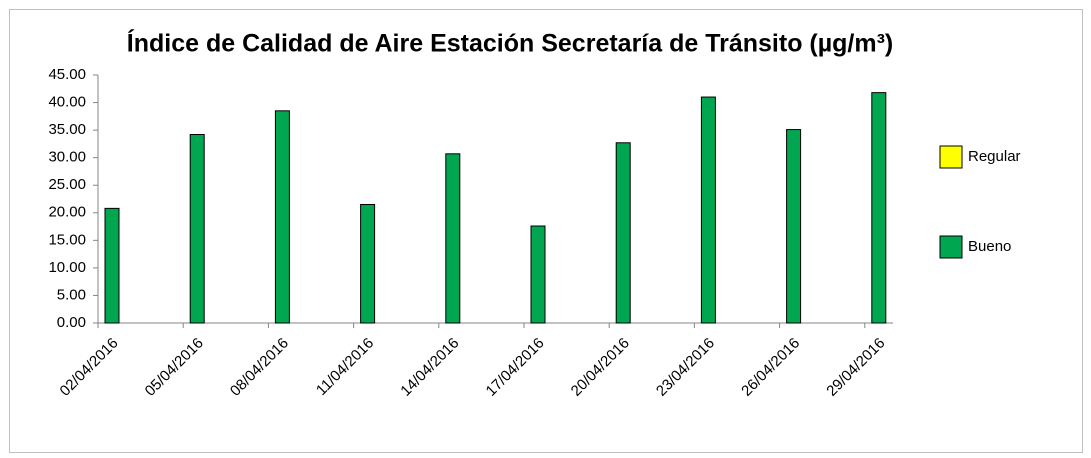  What do you see at coordinates (71, 294) in the screenshot?
I see `y-tick-label: 5.00` at bounding box center [71, 294].